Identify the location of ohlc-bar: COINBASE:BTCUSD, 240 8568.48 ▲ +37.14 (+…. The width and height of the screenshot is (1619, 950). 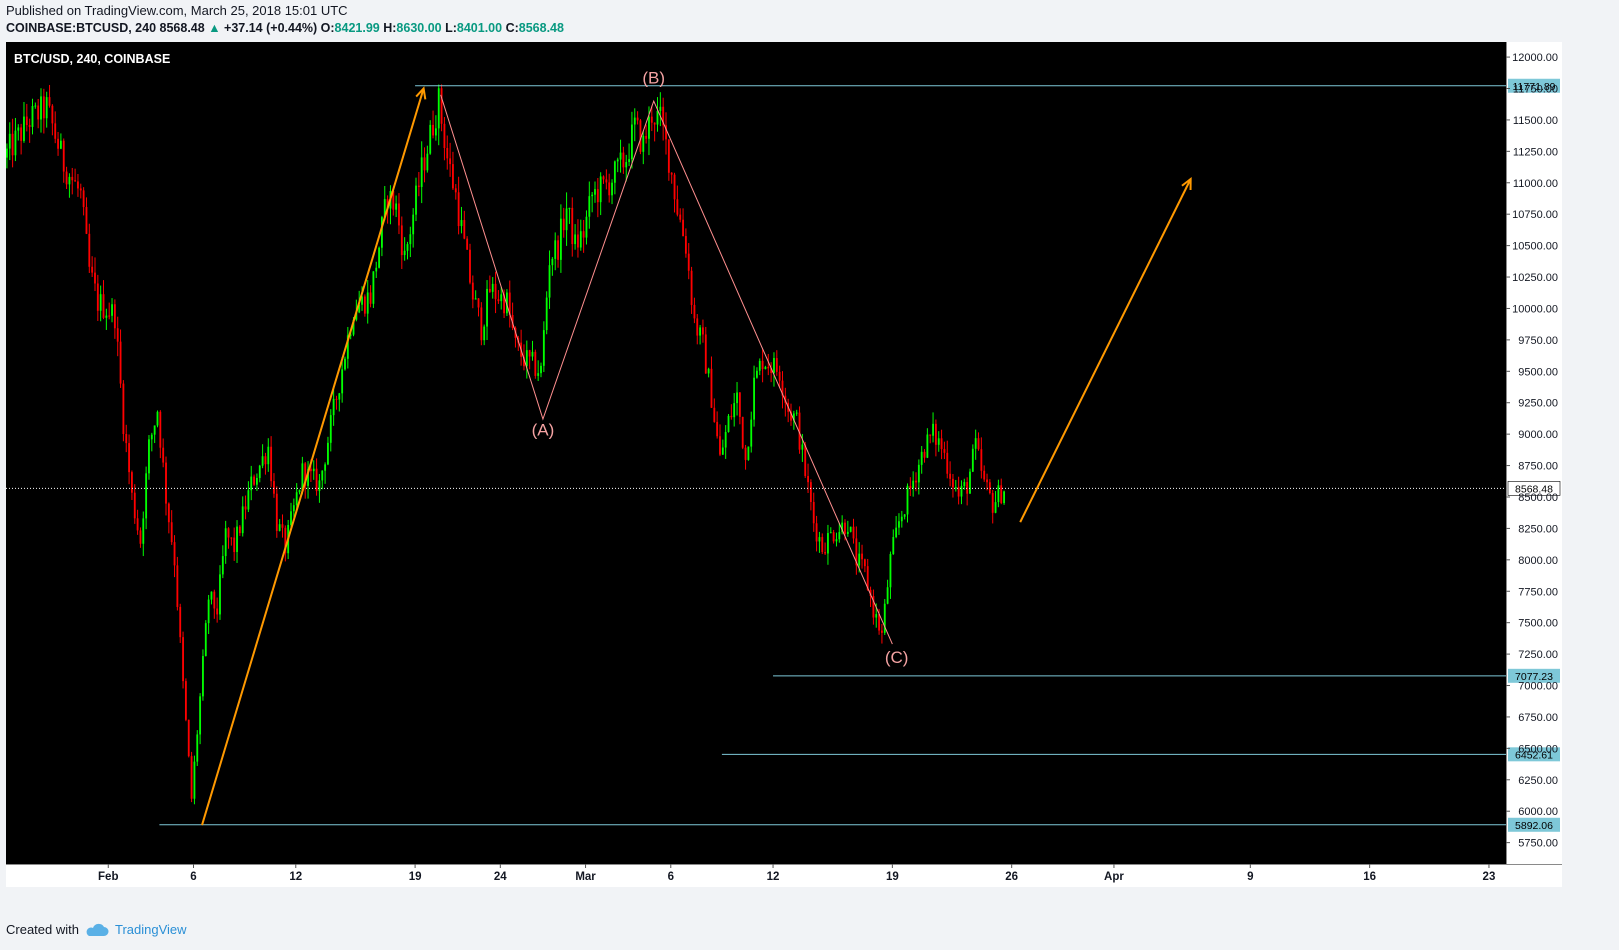
(285, 28).